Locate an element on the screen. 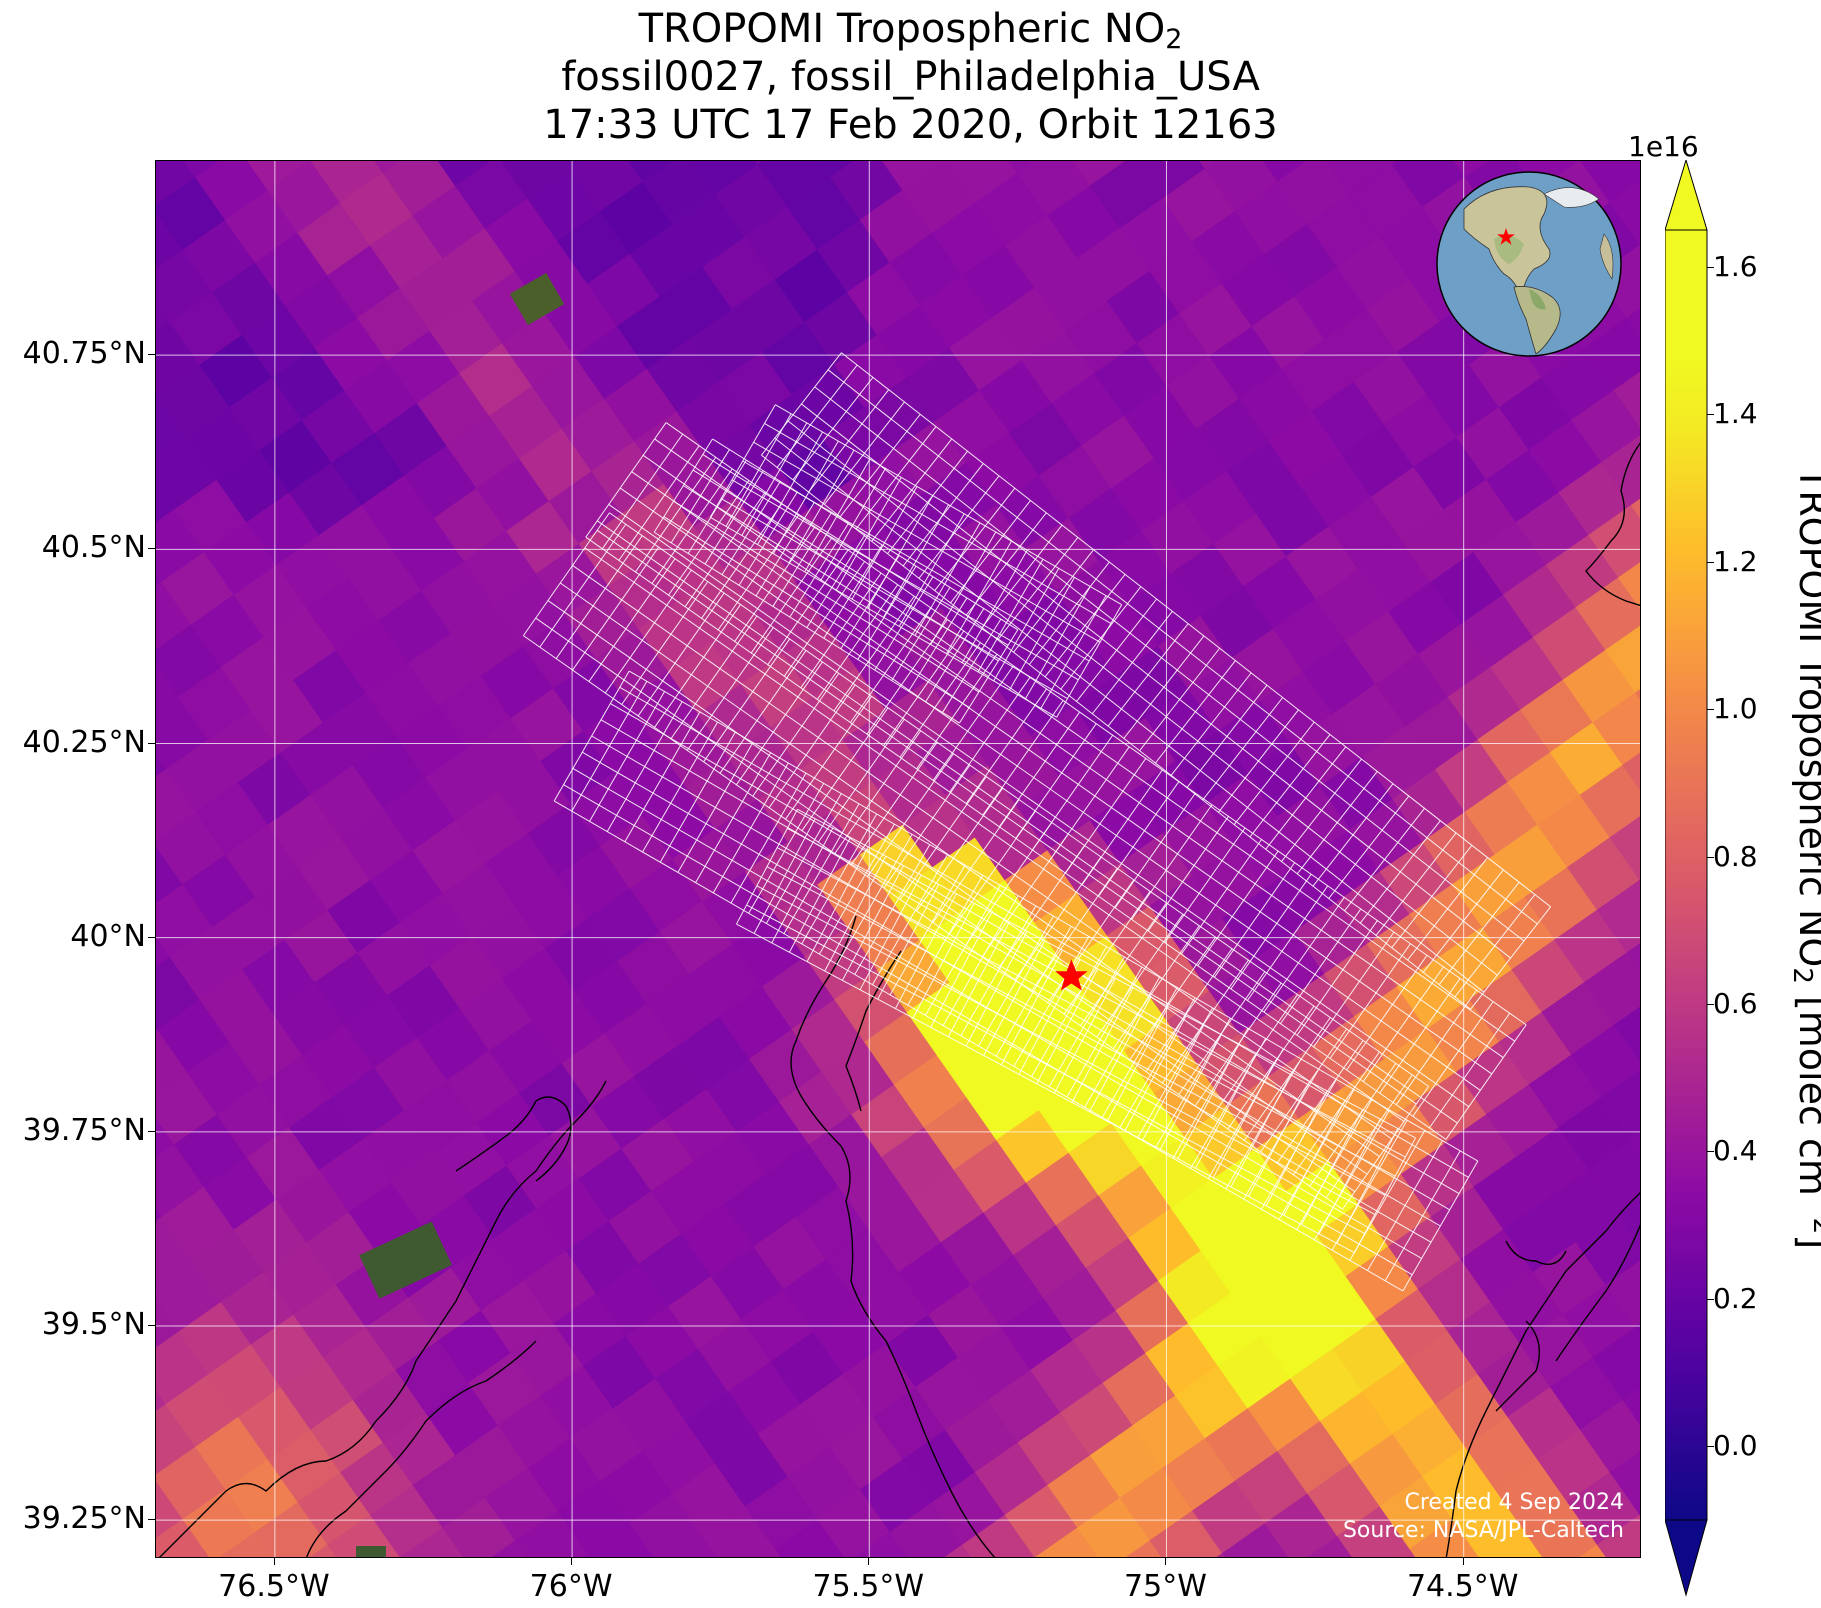  x-tick-label: 74.5°W is located at coordinates (1462, 1586).